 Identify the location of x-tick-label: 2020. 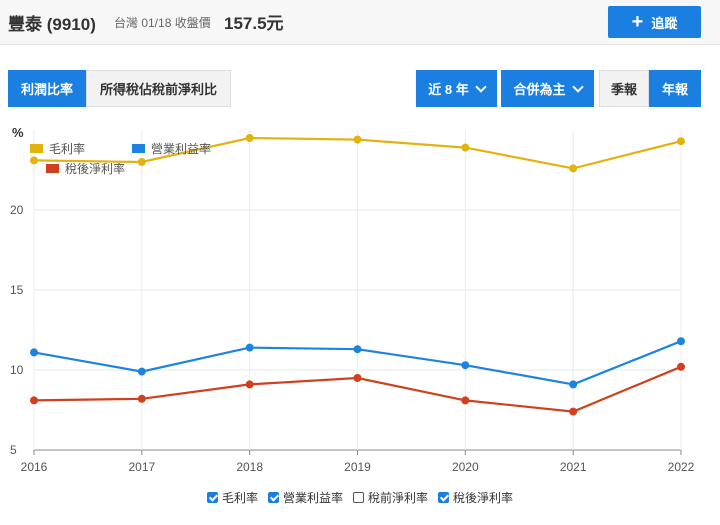
(465, 467).